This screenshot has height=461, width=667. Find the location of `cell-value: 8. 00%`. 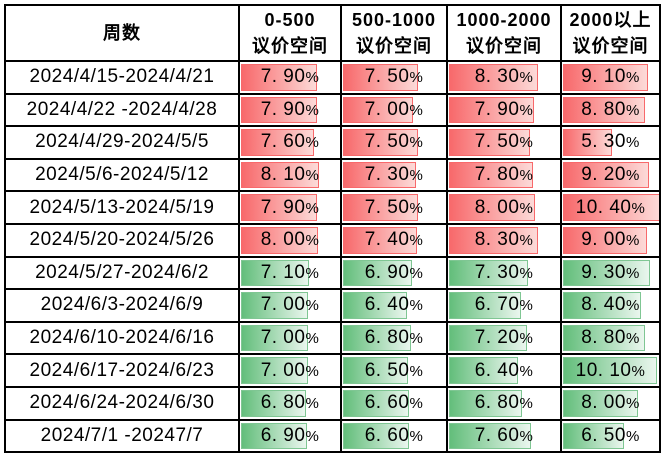

cell-value: 8. 00% is located at coordinates (504, 207).